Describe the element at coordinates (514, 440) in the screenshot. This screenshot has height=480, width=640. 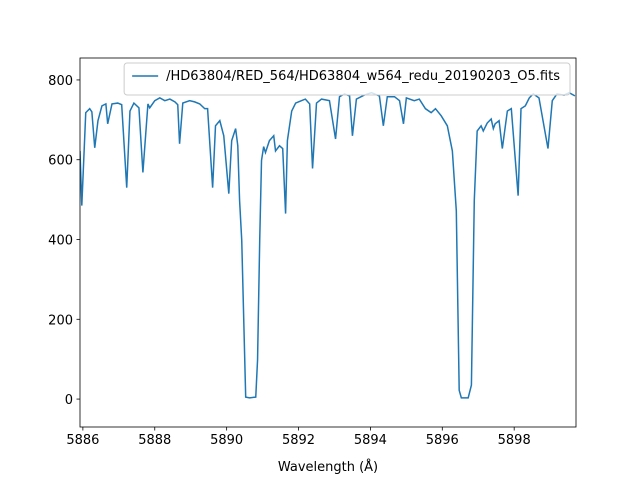
I see `x-tick-label: 5898` at that location.